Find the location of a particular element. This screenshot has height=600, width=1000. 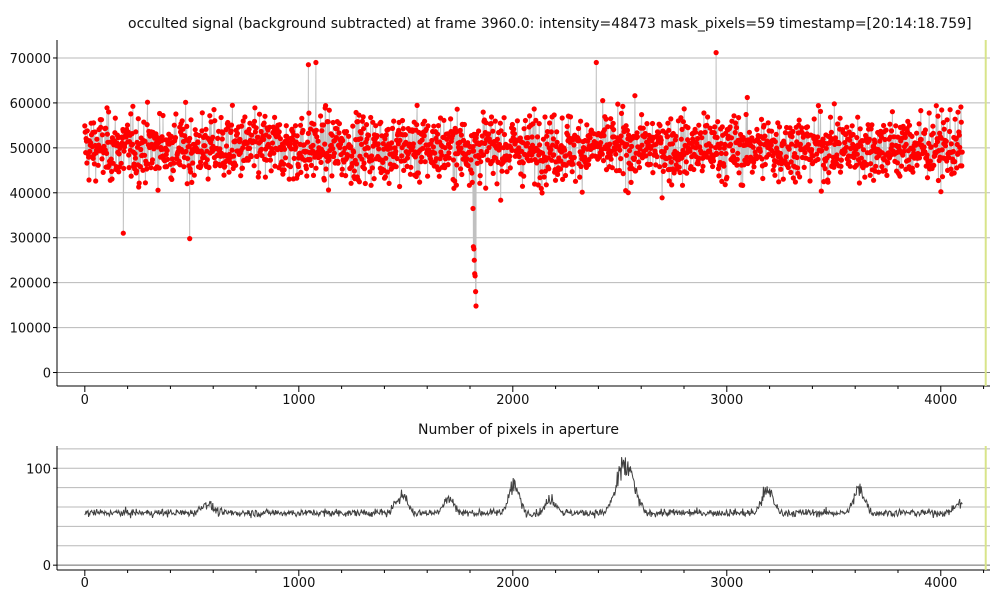

x-tick-label: 0 is located at coordinates (85, 400).